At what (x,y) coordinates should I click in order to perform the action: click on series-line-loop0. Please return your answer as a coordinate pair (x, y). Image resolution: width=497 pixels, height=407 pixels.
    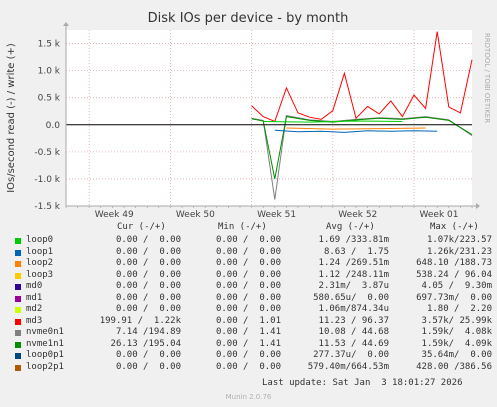
    Looking at the image, I should click on (333, 121).